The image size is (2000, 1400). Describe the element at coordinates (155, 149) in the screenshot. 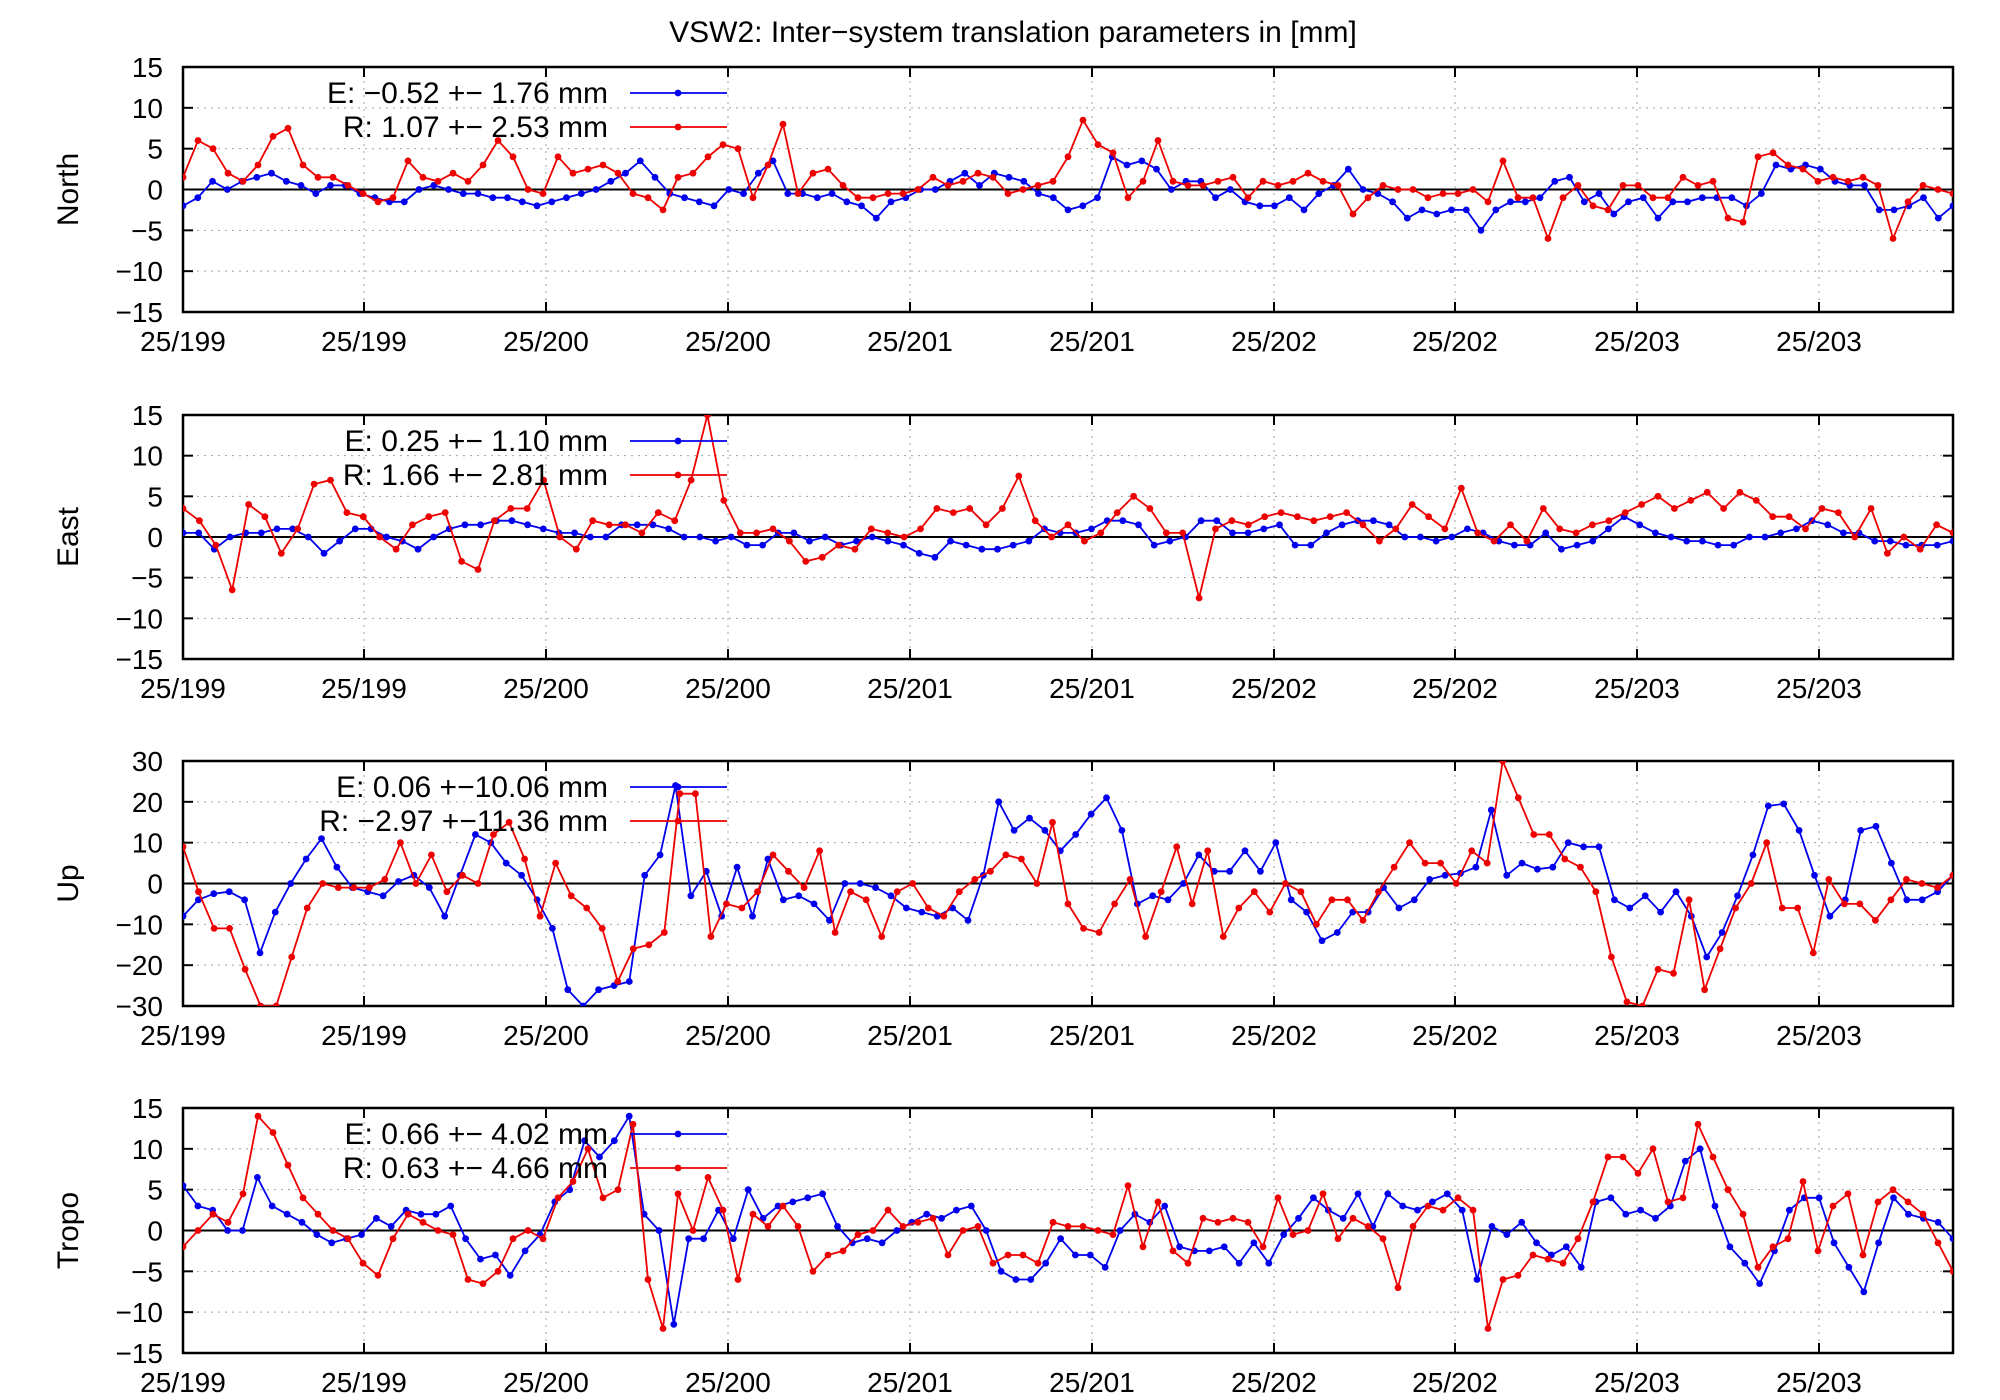

I see `y-tick-label: 5` at that location.